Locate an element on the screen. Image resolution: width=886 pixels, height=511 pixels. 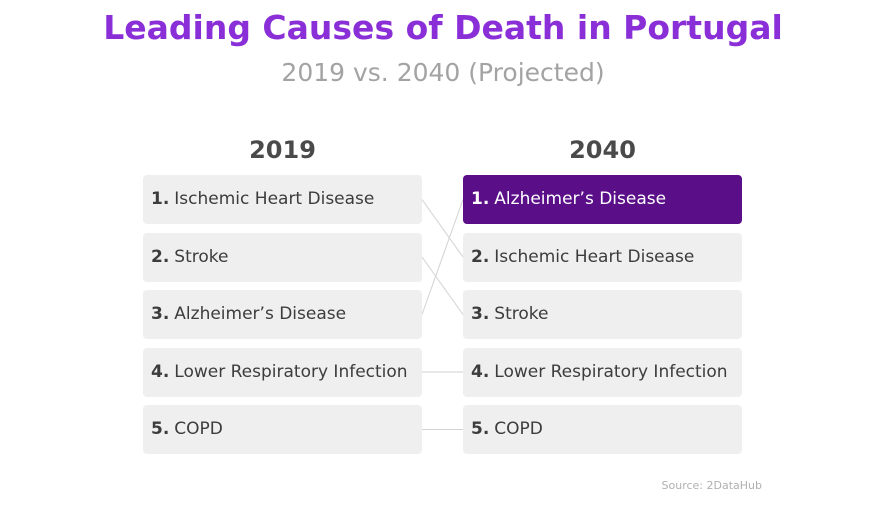
cause-box: 3. Alzheimer’s Disease is located at coordinates (282, 314).